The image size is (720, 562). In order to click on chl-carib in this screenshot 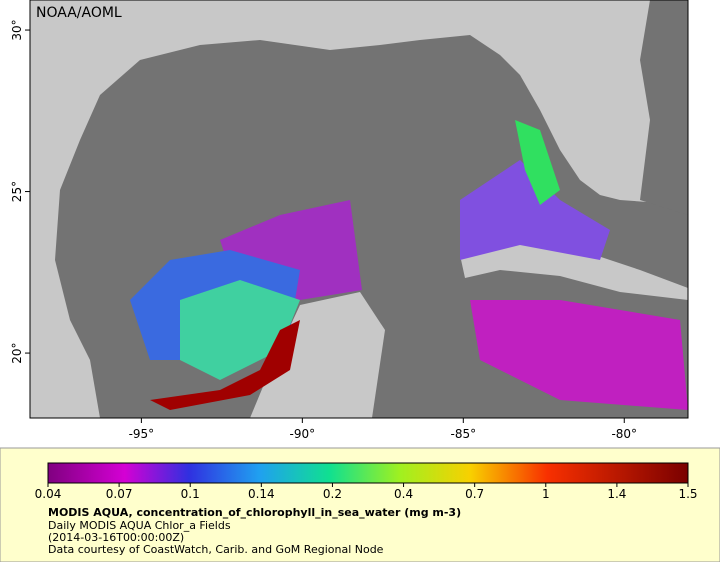, I will do `click(579, 355)`.